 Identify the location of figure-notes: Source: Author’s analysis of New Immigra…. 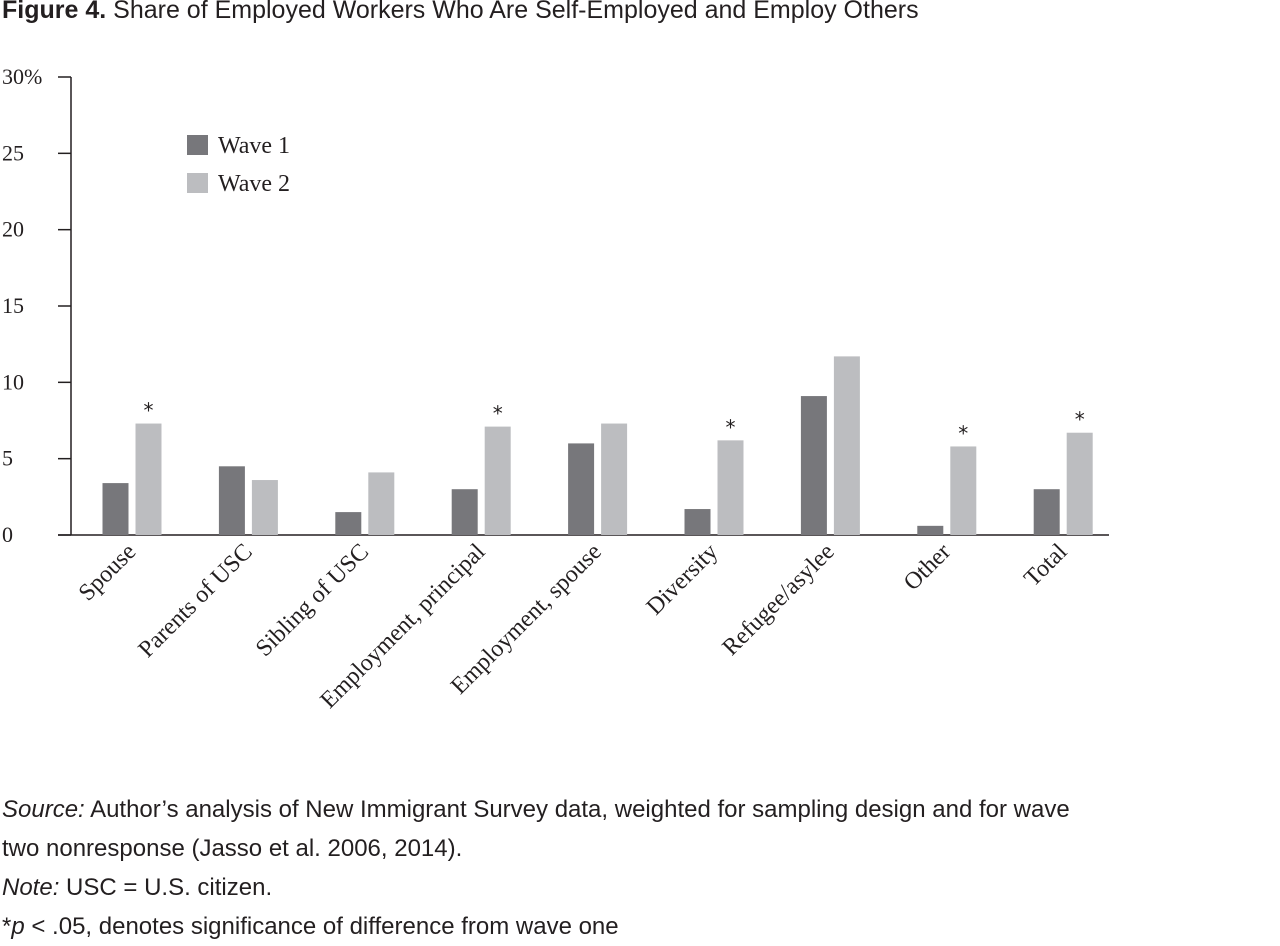
(536, 868).